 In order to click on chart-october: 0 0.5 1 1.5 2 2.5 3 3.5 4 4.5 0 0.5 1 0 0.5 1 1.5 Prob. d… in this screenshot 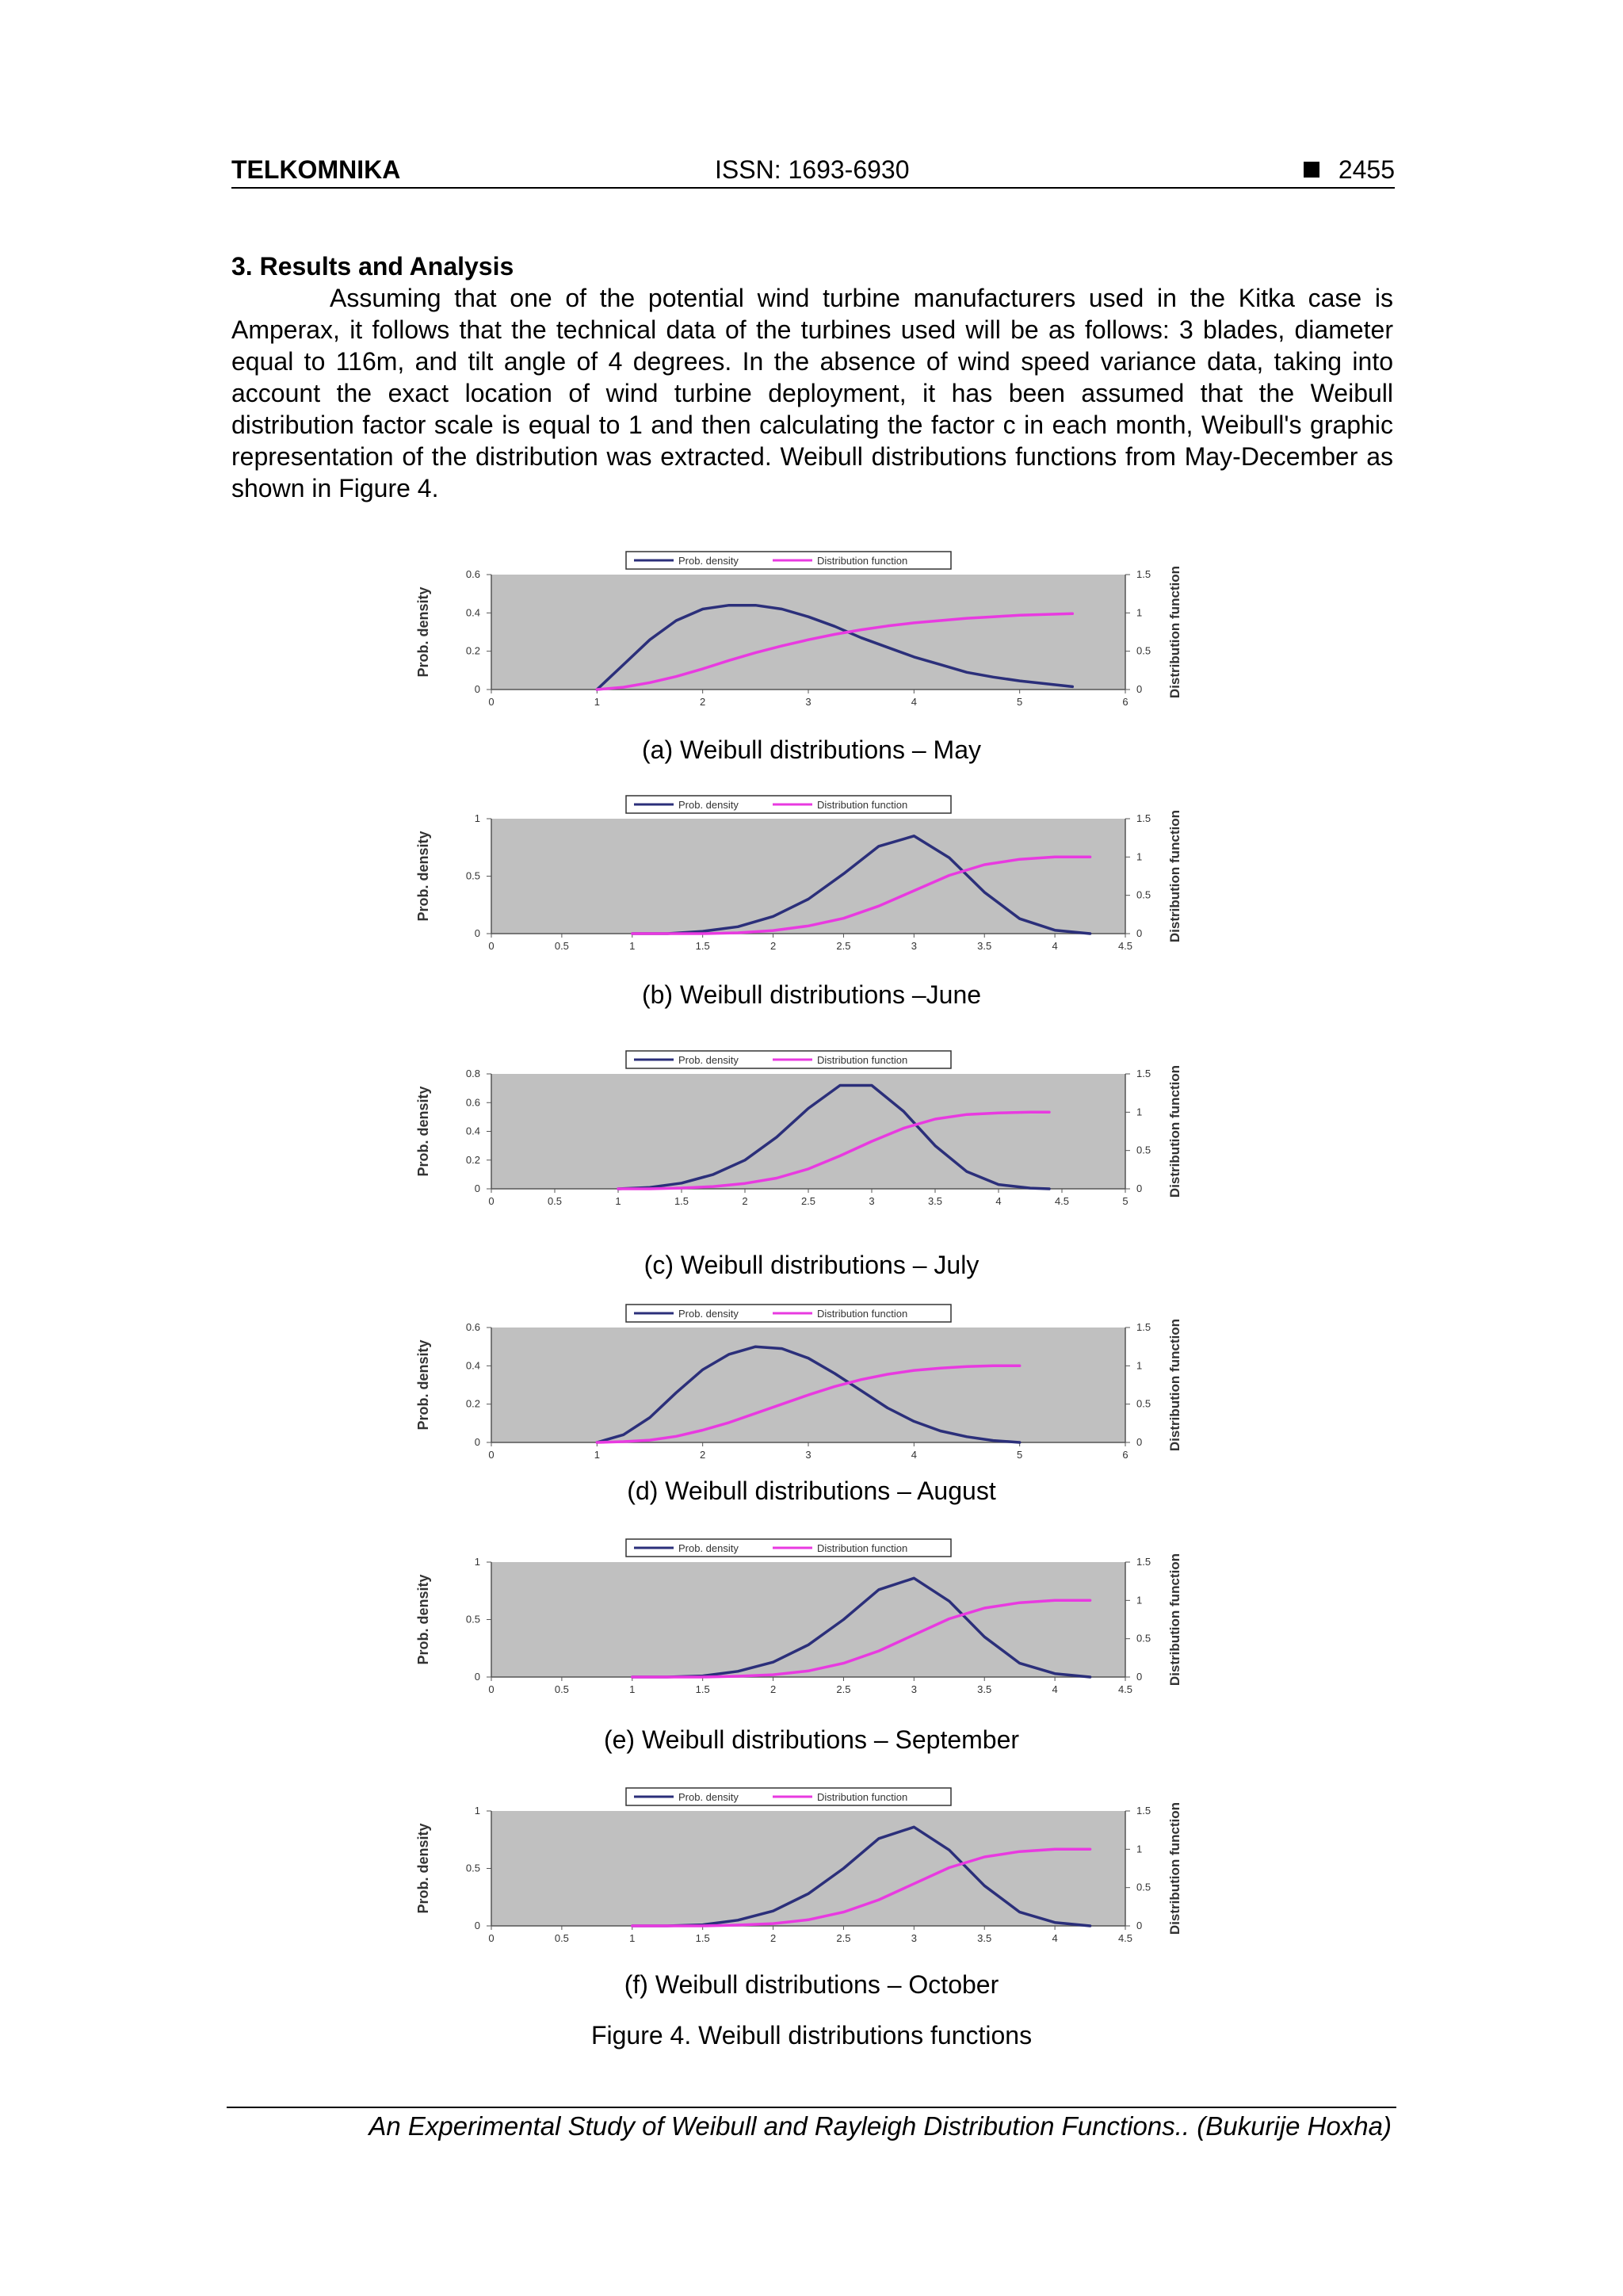, I will do `click(798, 1865)`.